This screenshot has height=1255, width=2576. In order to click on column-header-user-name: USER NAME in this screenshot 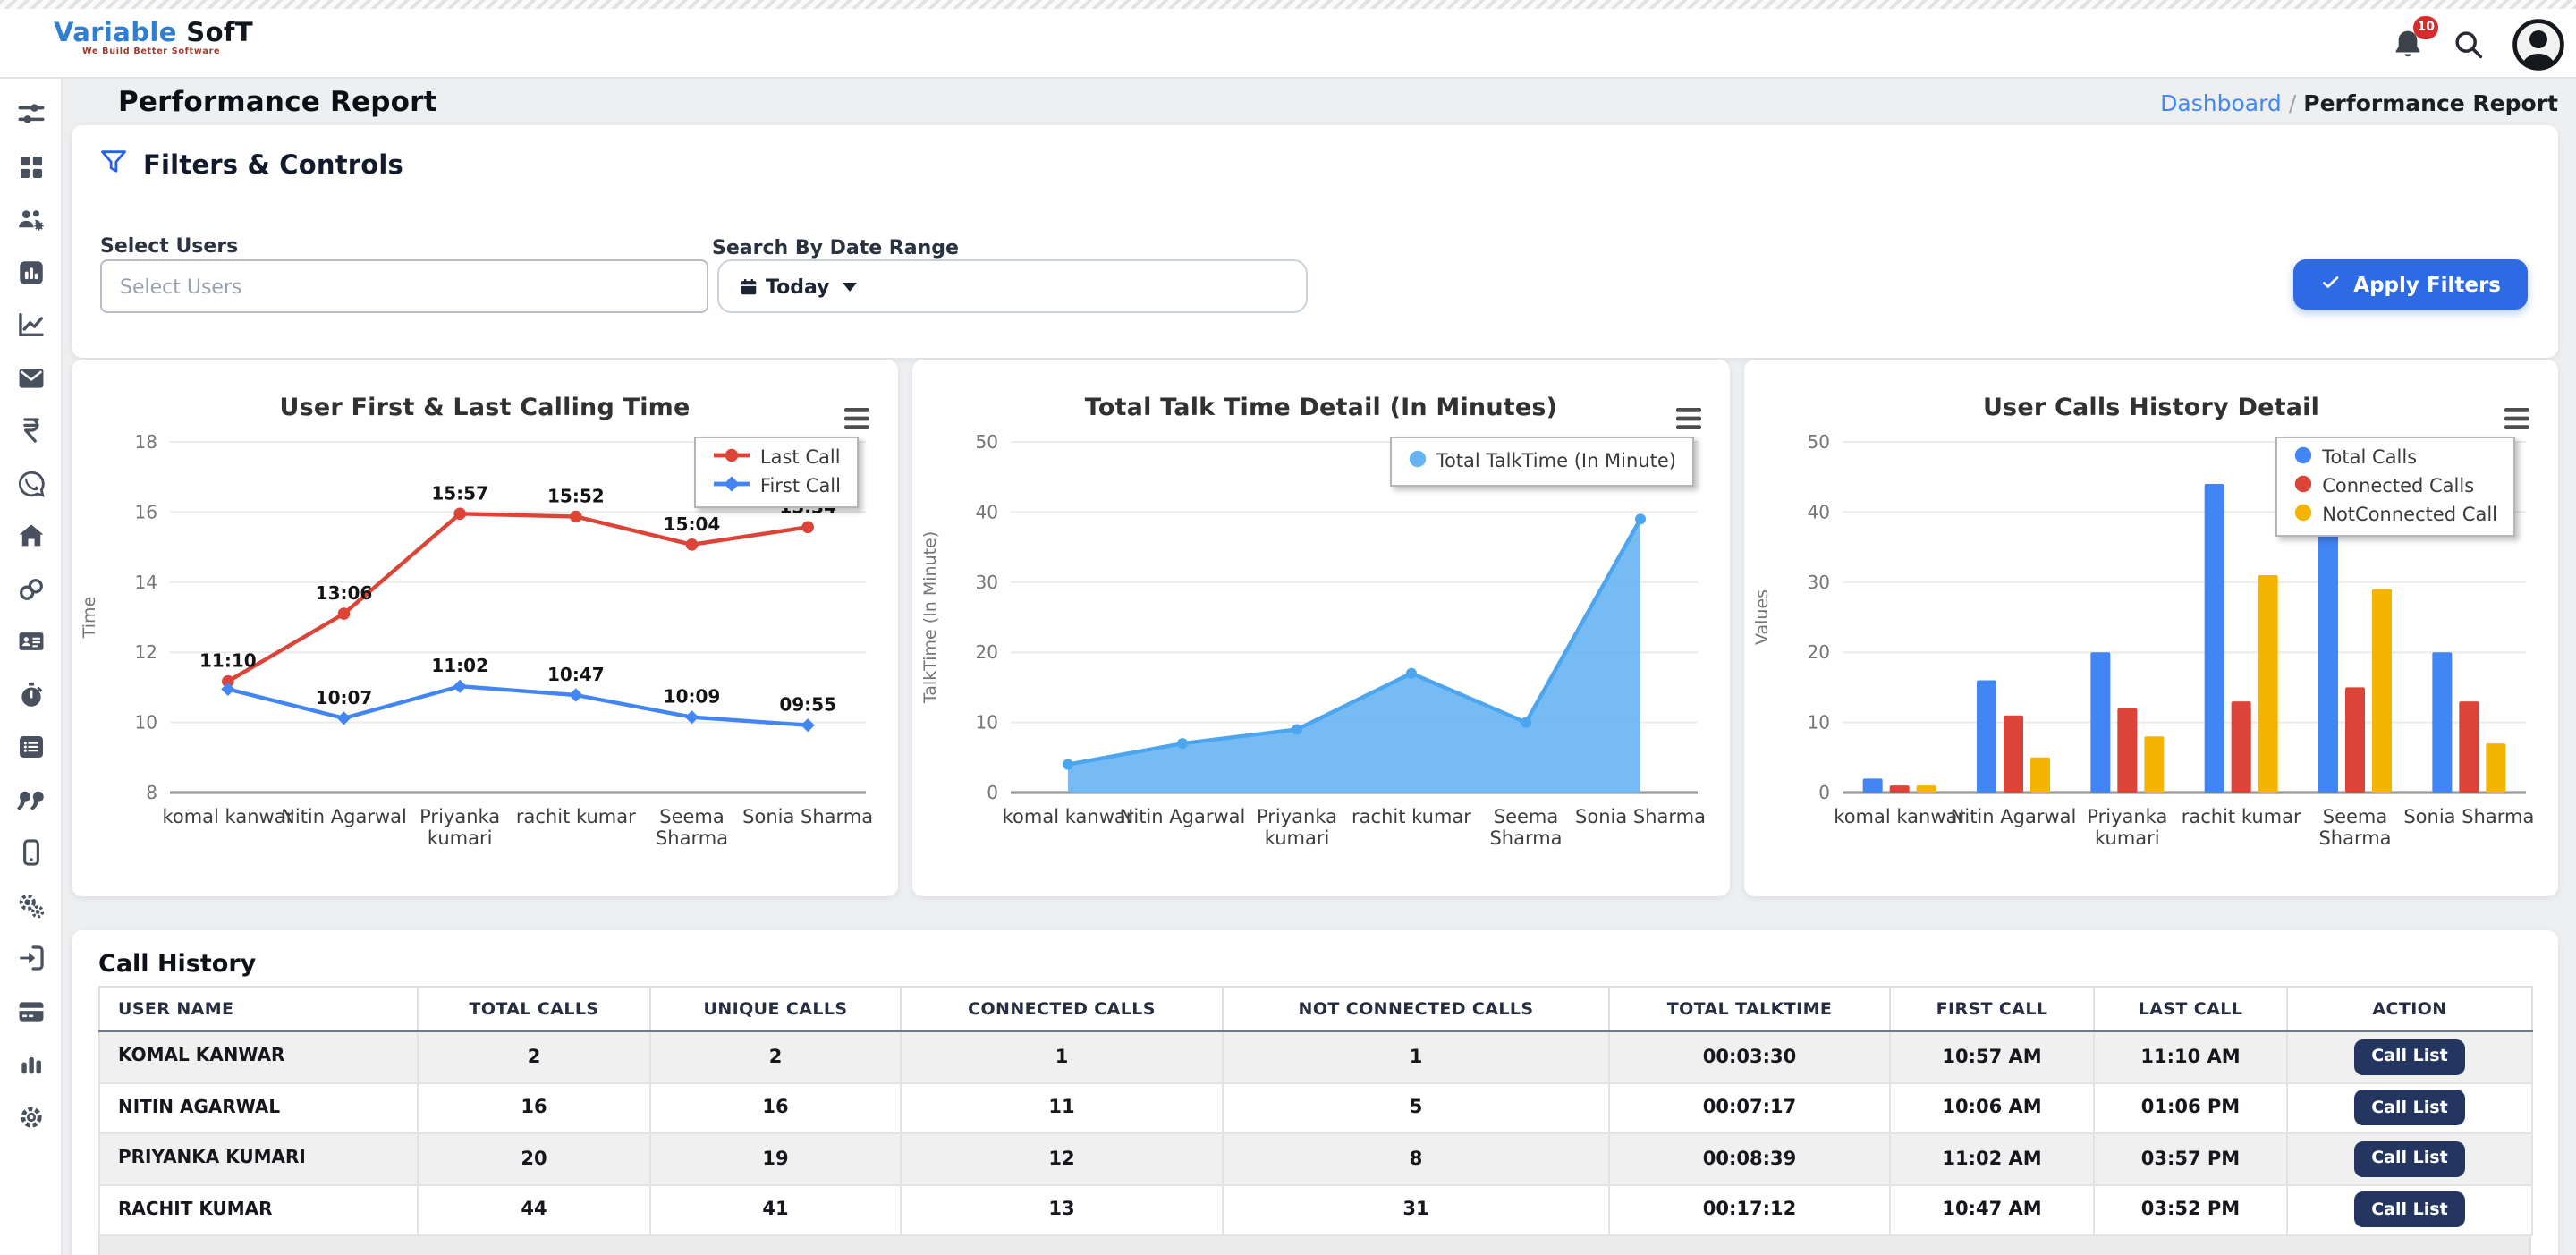, I will do `click(258, 1009)`.